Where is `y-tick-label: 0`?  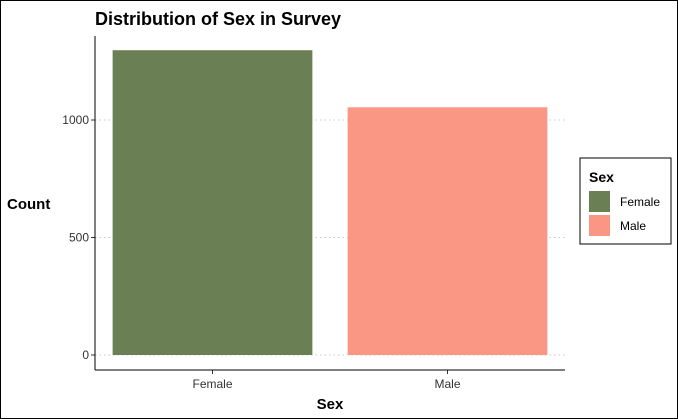
y-tick-label: 0 is located at coordinates (85, 355).